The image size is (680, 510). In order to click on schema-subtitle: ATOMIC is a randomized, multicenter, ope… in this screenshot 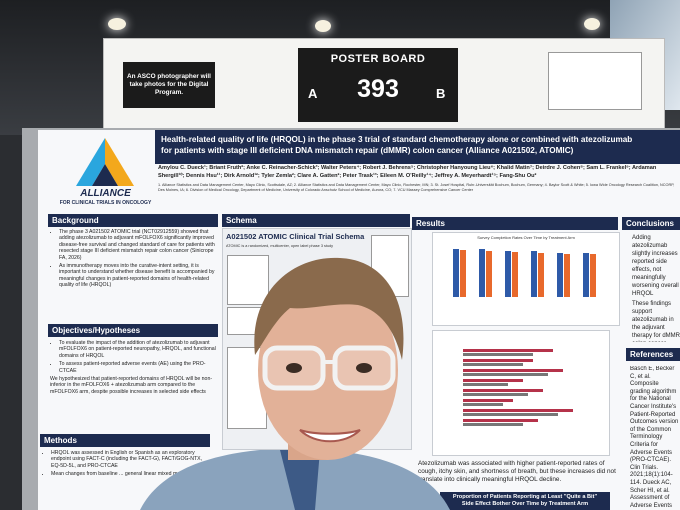, I will do `click(280, 246)`.